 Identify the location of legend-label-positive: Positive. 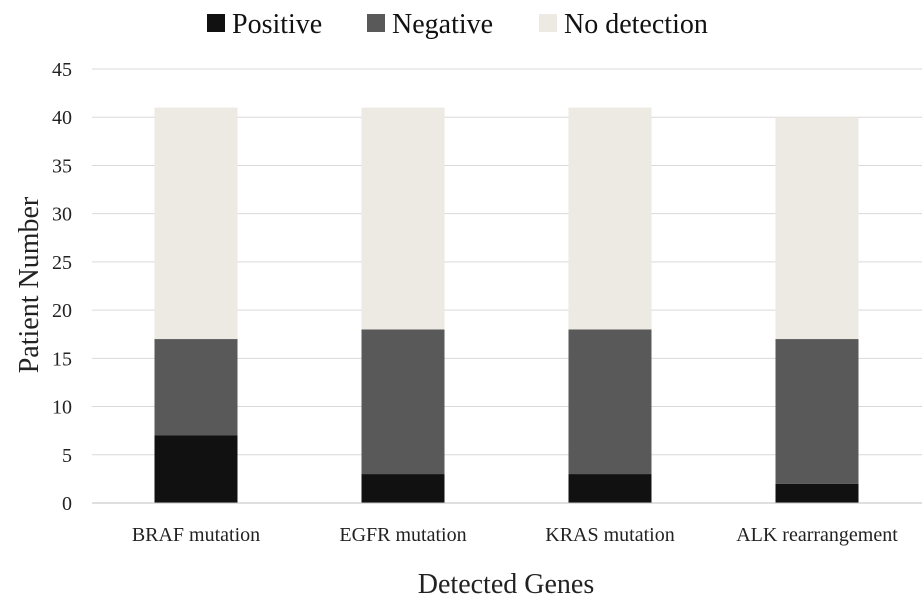
(277, 24).